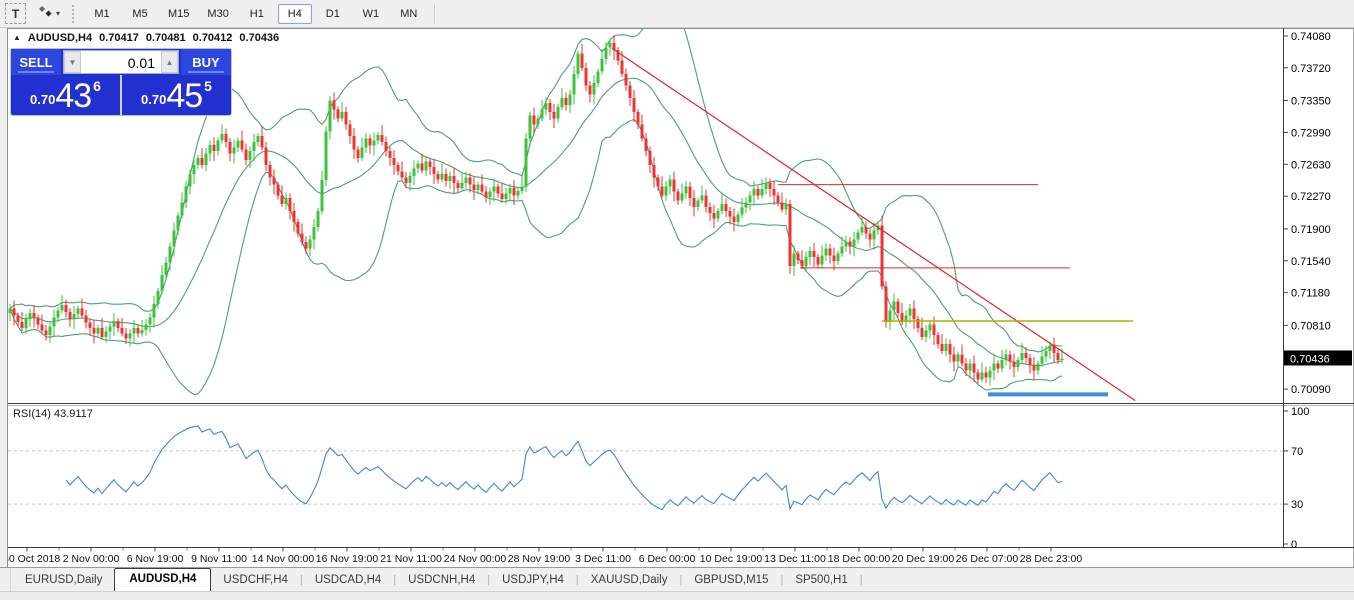 The image size is (1354, 600). I want to click on buy-price-pip: 5, so click(208, 86).